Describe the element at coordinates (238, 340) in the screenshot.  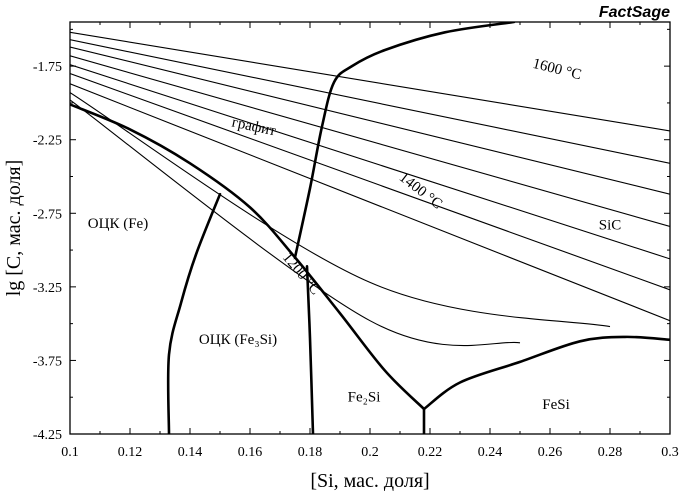
I see `region-annotation-6: ОЦК (Fe₃Si)` at that location.